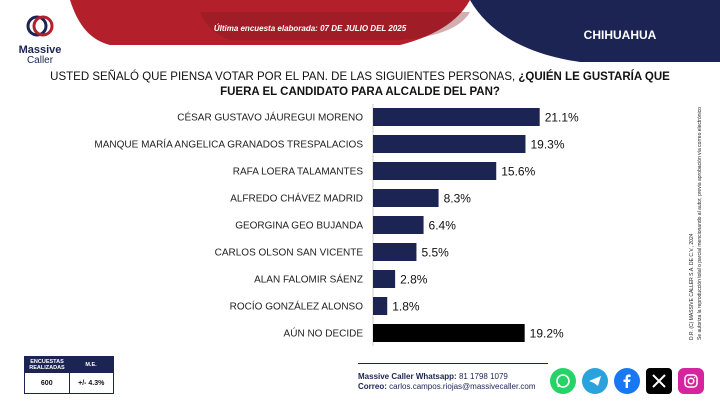 This screenshot has height=412, width=720. I want to click on social-links, so click(627, 381).